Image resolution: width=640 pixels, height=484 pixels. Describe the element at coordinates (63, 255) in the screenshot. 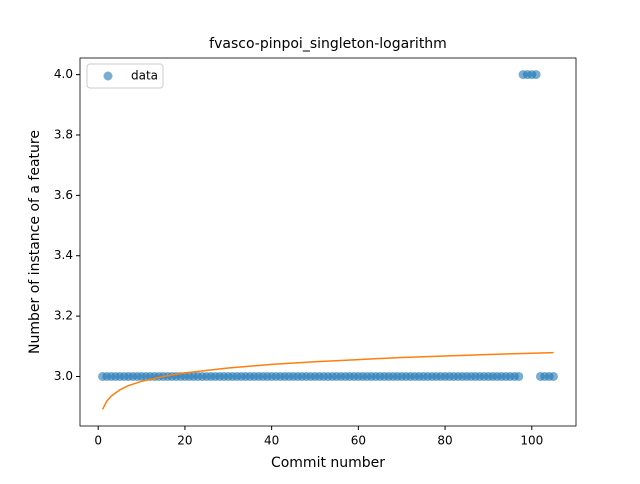

I see `y-tick-label: 3.4` at that location.